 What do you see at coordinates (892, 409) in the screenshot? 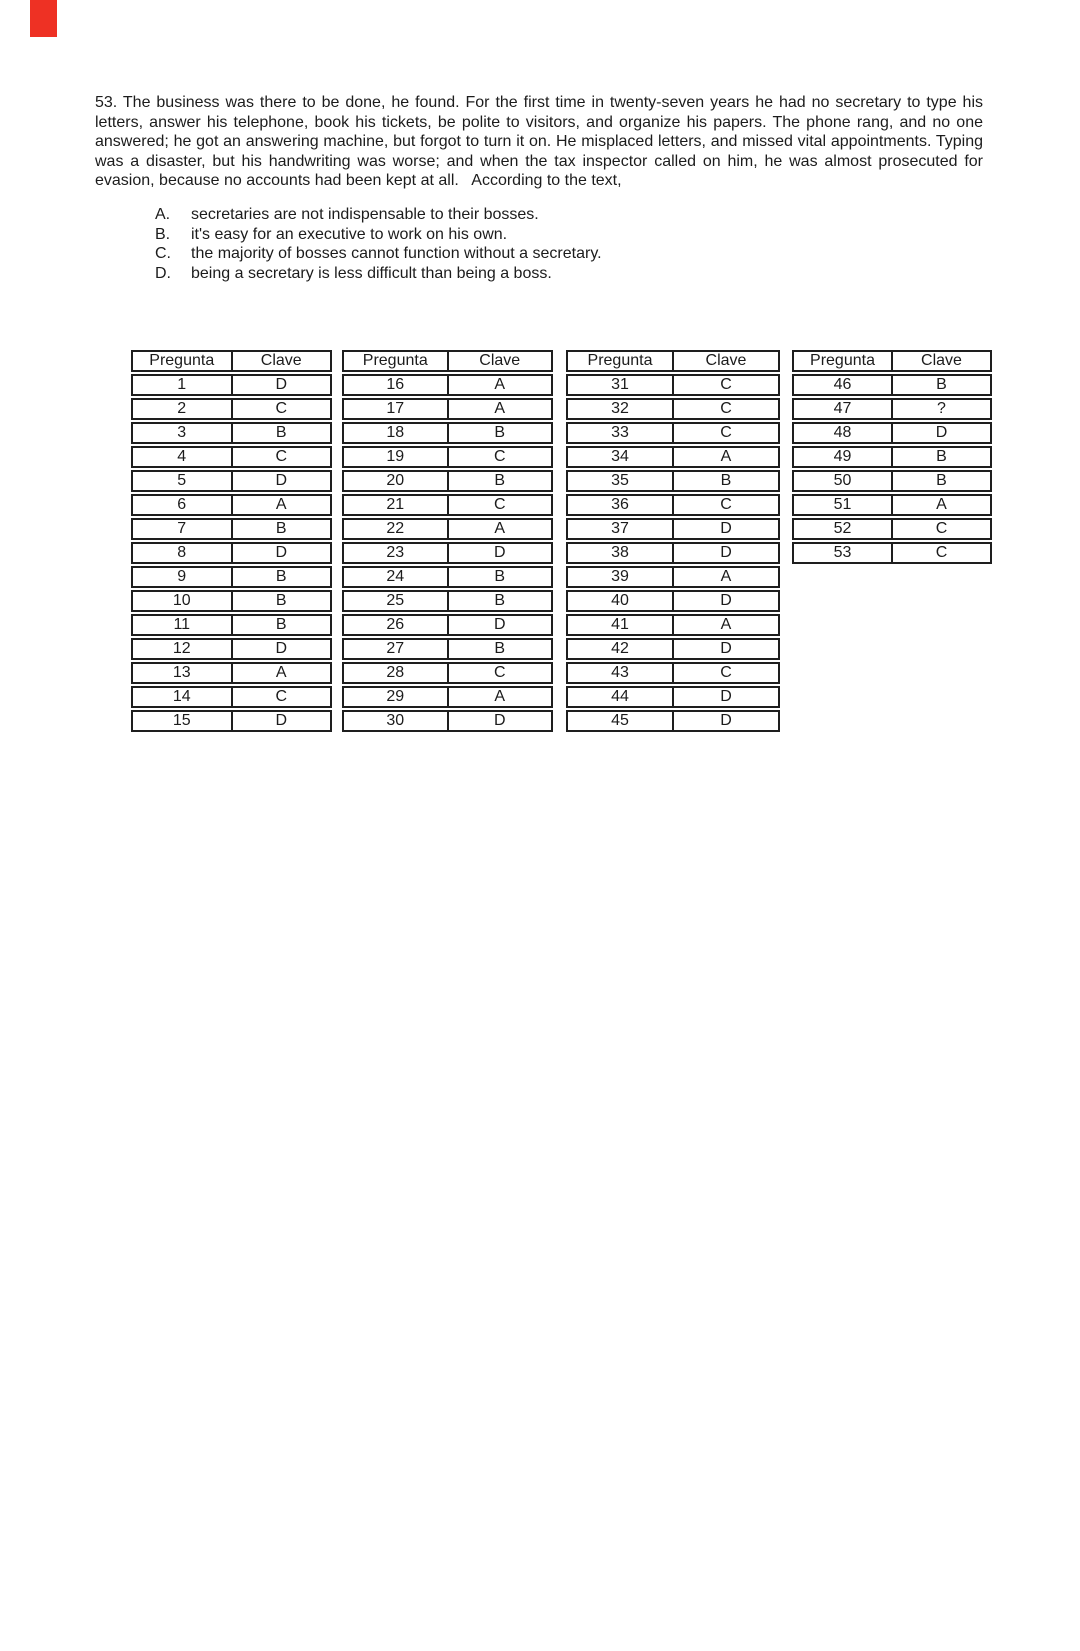
I see `answer-table-row: 47?` at bounding box center [892, 409].